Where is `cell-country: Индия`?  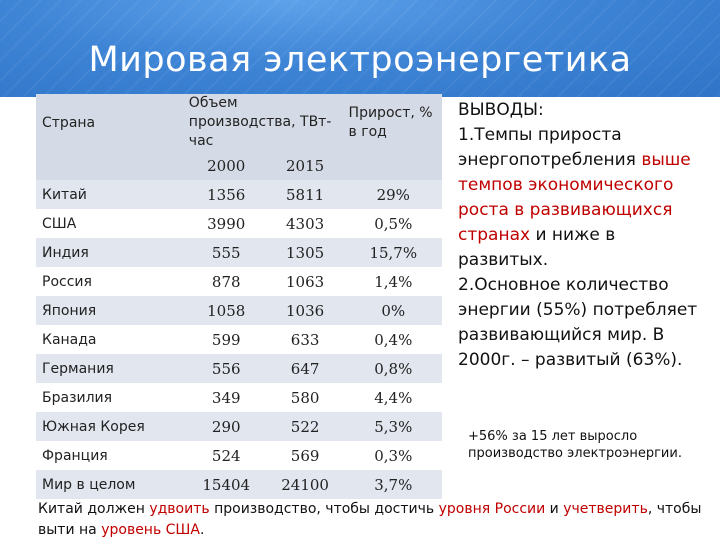 cell-country: Индия is located at coordinates (65, 252).